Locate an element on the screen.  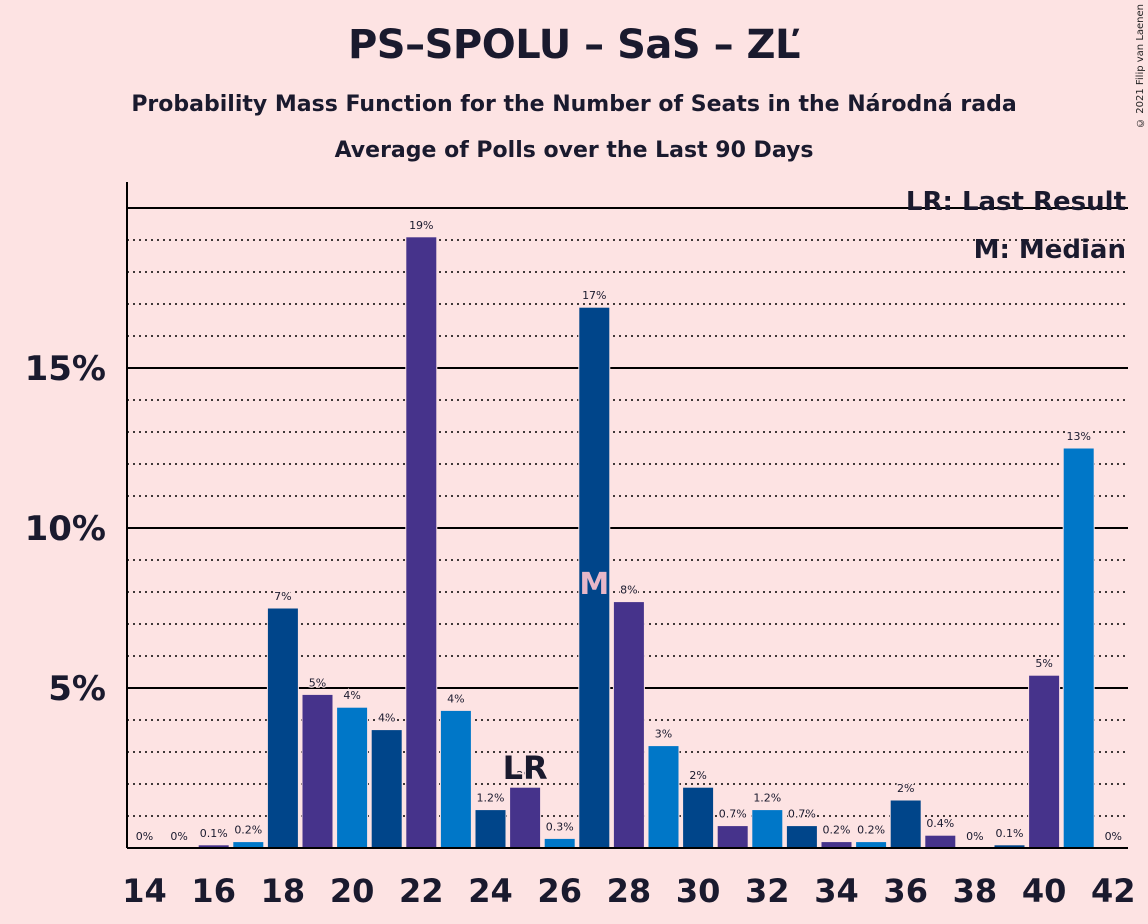
x-tick-label: 22 is located at coordinates (421, 891).